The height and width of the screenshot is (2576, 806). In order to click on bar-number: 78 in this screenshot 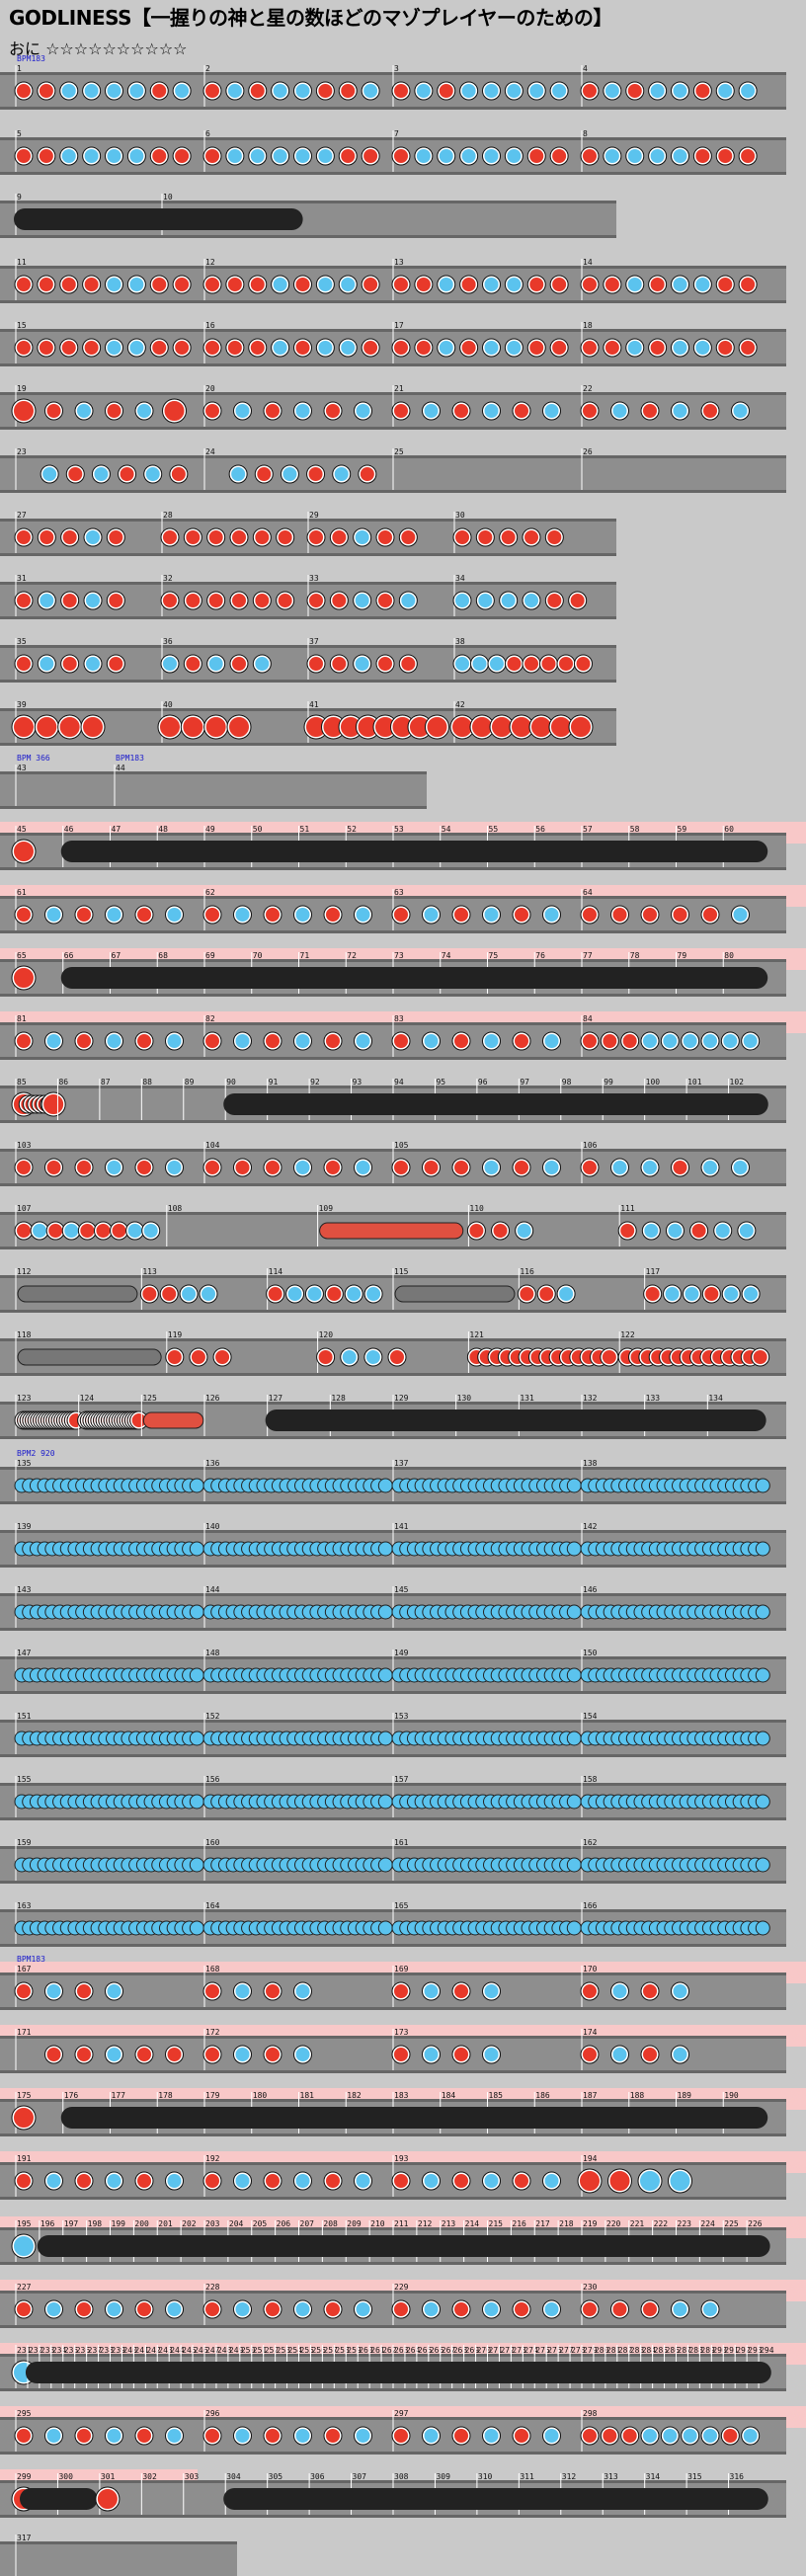, I will do `click(635, 955)`.